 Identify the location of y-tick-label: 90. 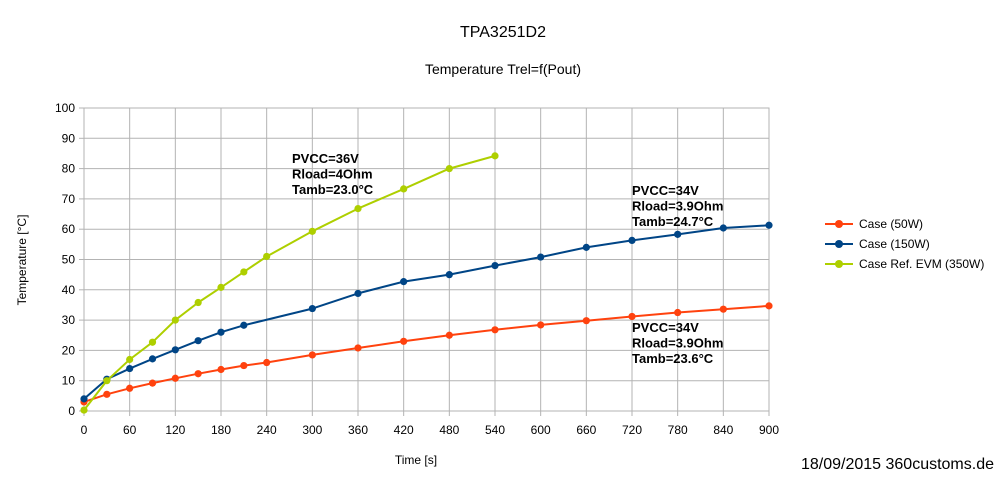
(69, 138).